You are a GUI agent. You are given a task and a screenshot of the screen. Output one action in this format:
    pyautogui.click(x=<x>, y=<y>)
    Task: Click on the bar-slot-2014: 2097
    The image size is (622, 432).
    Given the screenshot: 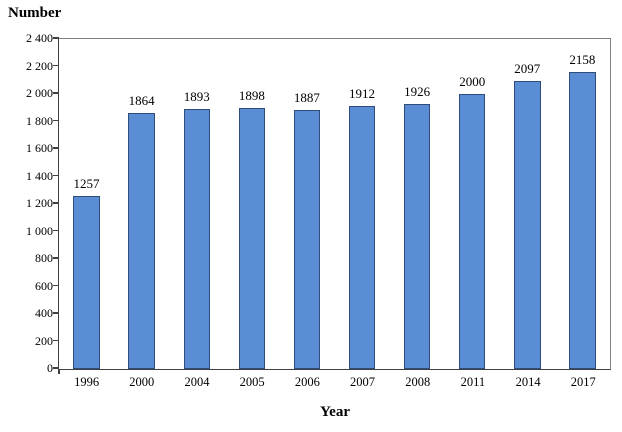 What is the action you would take?
    pyautogui.click(x=527, y=204)
    